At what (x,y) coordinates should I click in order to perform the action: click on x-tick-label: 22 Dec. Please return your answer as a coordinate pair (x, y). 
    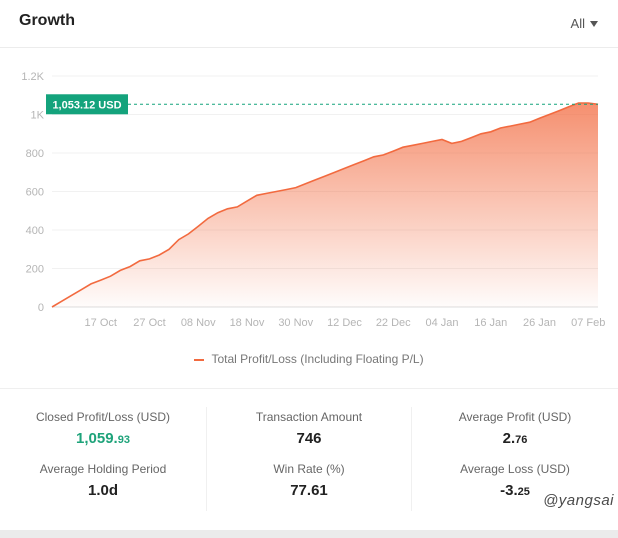
    Looking at the image, I should click on (393, 323).